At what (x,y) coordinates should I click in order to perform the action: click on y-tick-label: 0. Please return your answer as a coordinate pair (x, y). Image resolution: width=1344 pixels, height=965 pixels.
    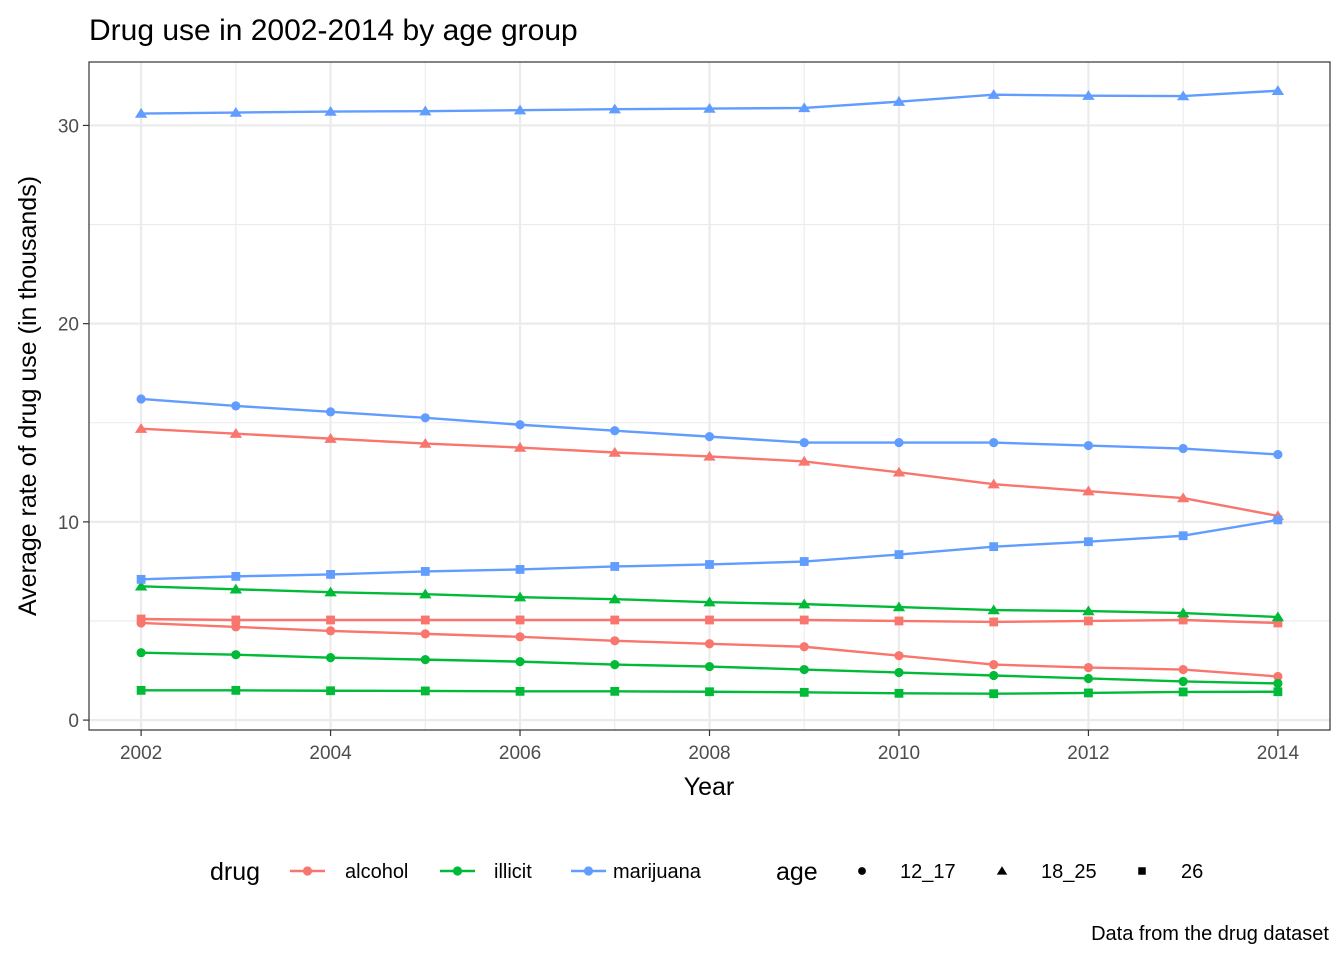
    Looking at the image, I should click on (73, 721).